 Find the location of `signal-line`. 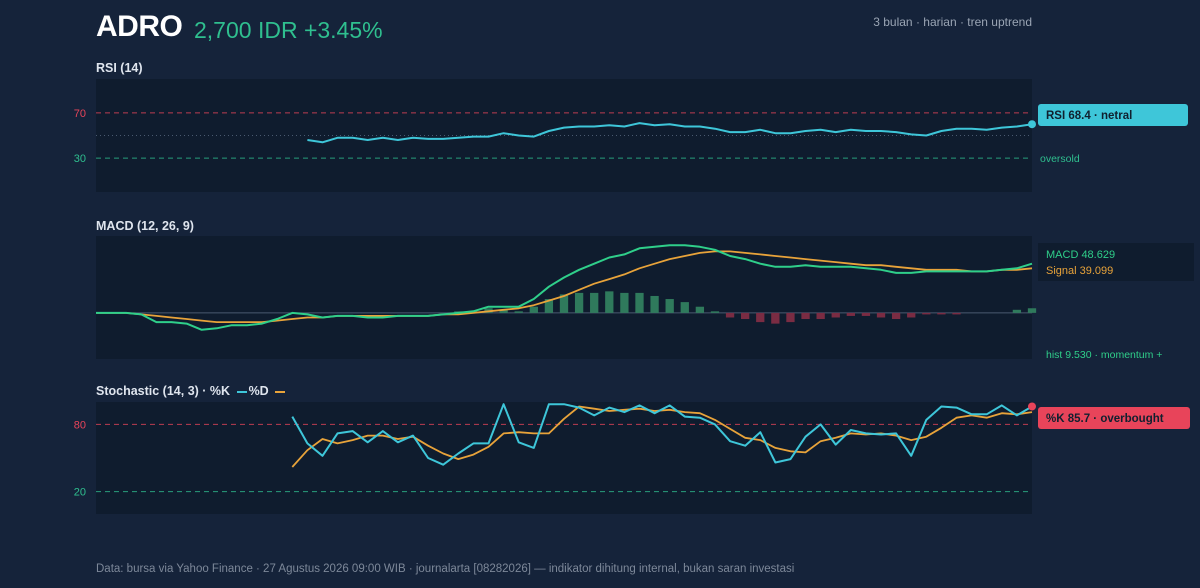

signal-line is located at coordinates (564, 287).